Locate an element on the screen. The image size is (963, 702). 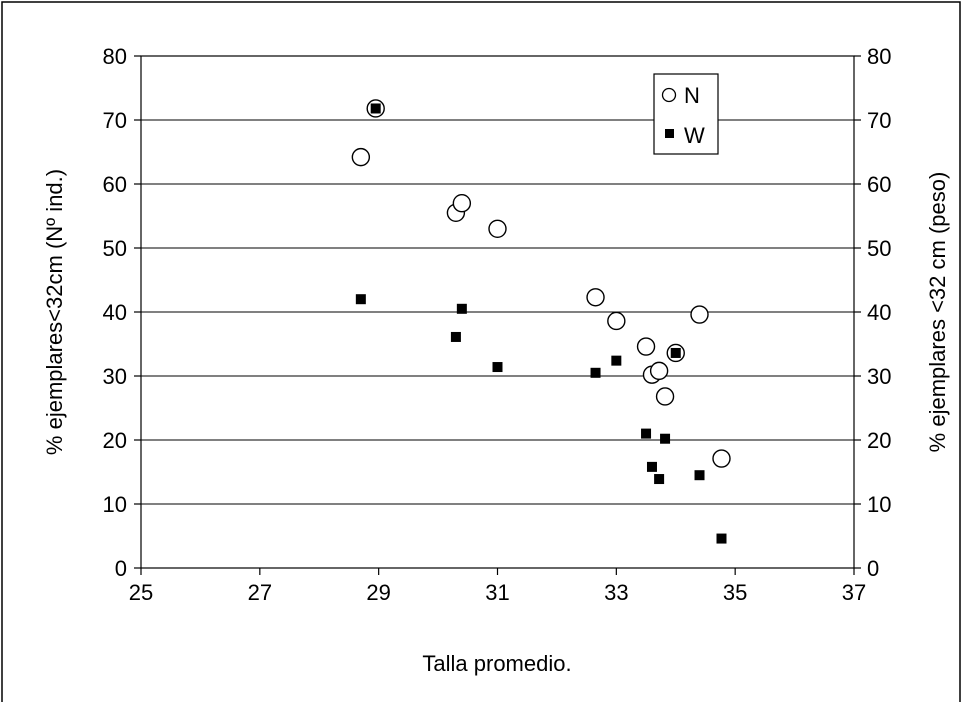
left-y-axis-title: % ejemplares<32cm (Nº ind.) is located at coordinates (54, 312).